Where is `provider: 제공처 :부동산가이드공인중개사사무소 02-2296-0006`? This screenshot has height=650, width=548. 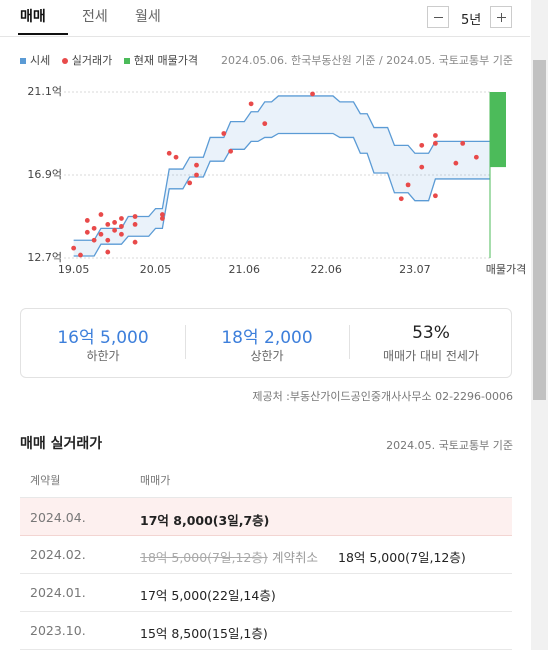
provider: 제공처 :부동산가이드공인중개사사무소 02-2296-0006 is located at coordinates (382, 396).